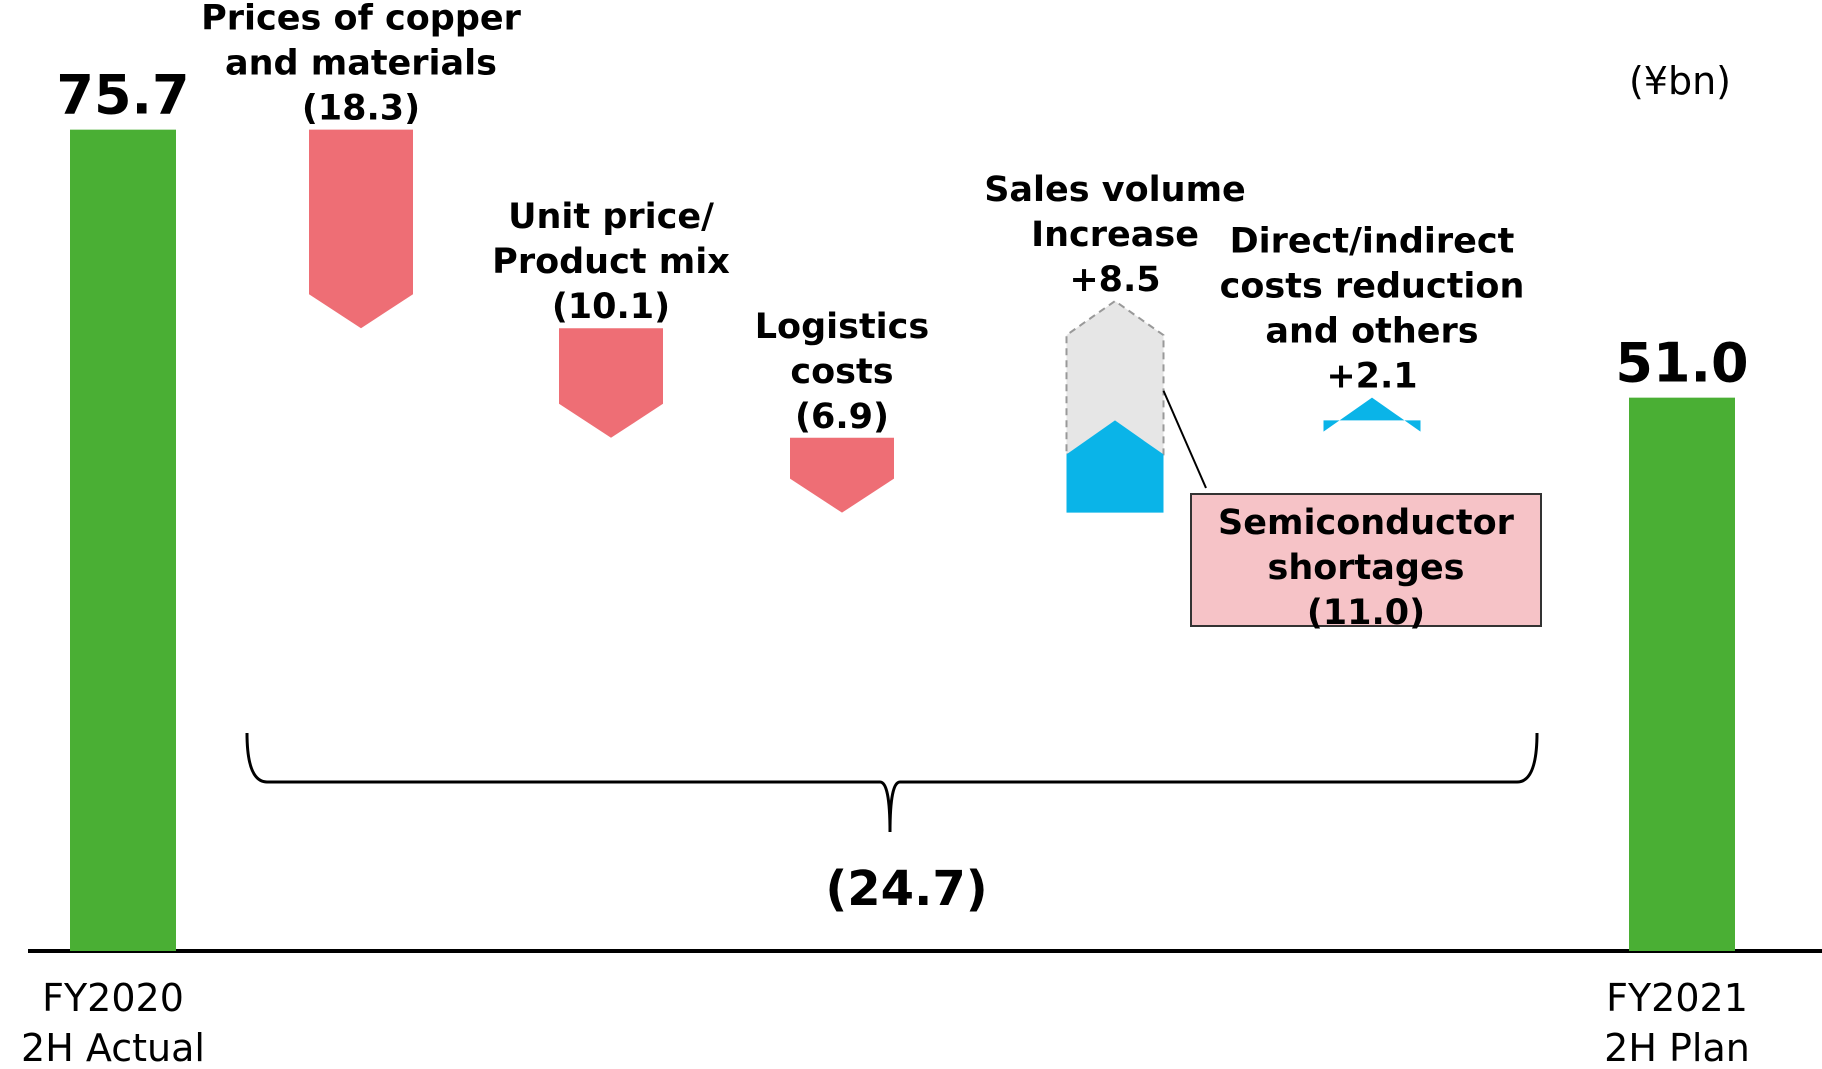 The image size is (1822, 1069). I want to click on category-label: 2H Plan, so click(1677, 1047).